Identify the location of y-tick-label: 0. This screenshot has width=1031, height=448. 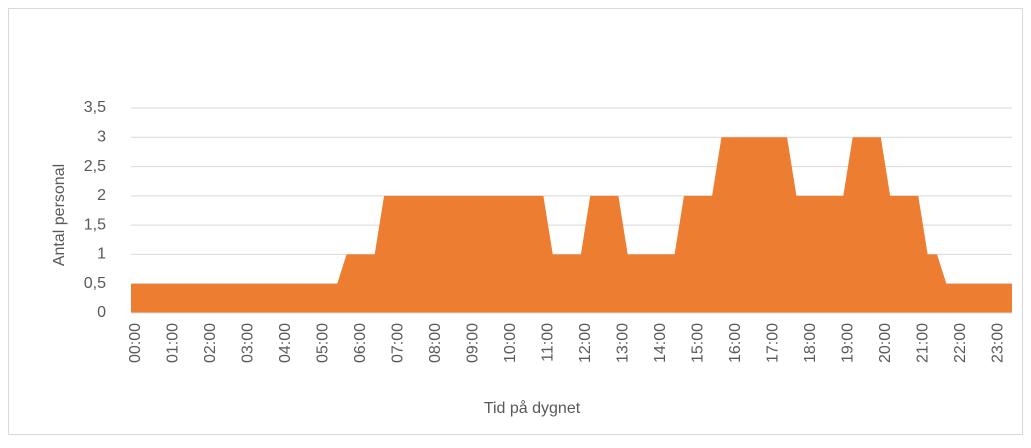
(101, 312).